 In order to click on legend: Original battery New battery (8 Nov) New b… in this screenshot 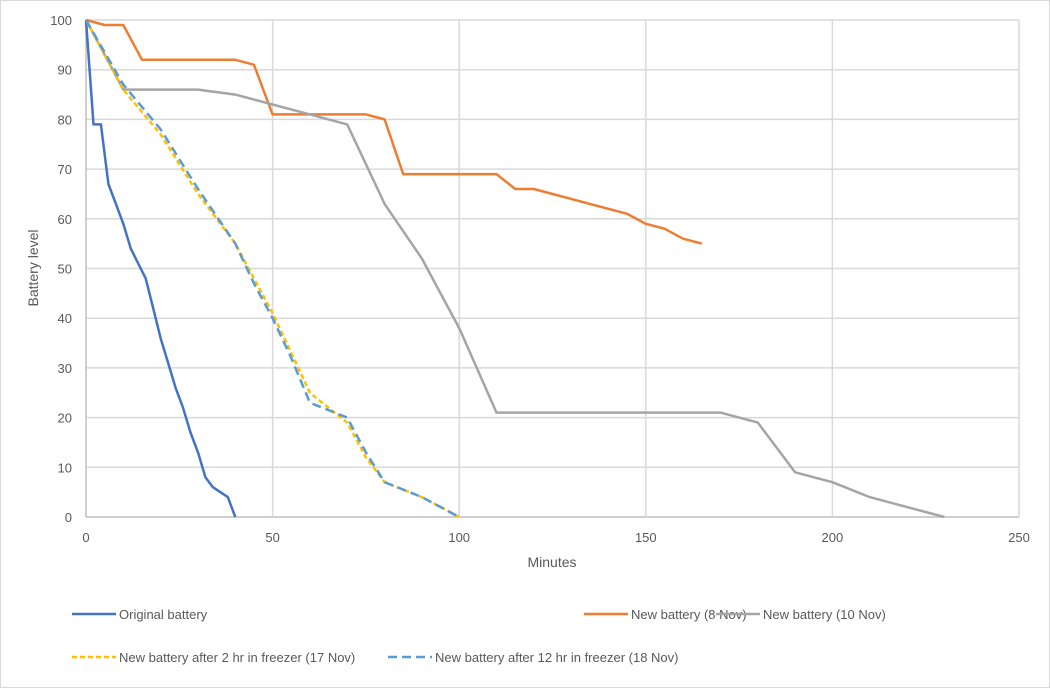, I will do `click(479, 636)`.